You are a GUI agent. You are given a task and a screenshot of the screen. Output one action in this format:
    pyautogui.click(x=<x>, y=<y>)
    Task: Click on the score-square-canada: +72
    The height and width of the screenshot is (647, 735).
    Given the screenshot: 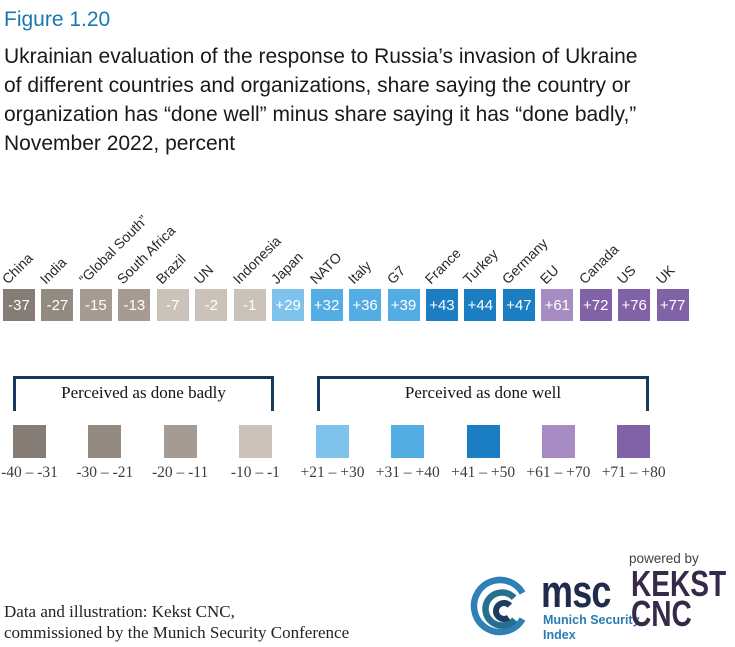 What is the action you would take?
    pyautogui.click(x=595, y=305)
    